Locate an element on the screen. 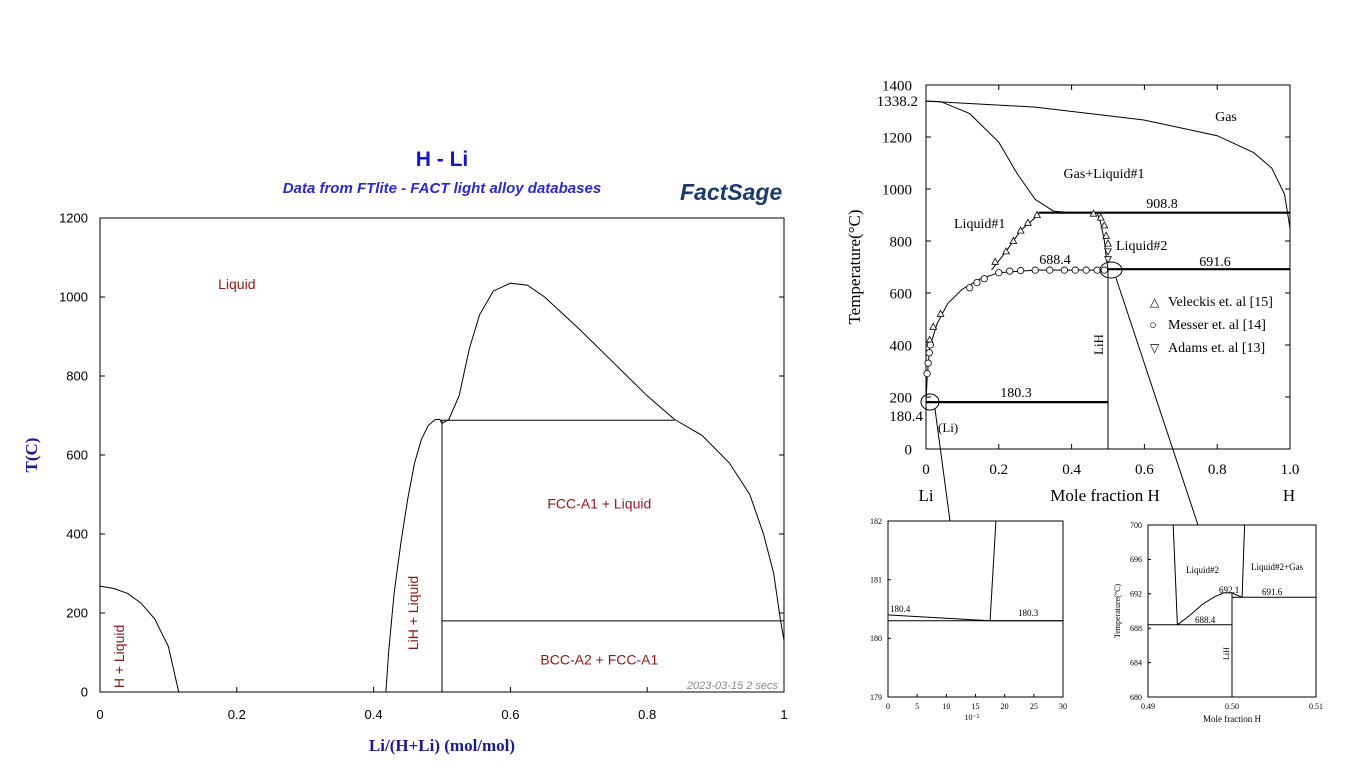 The width and height of the screenshot is (1345, 771). y-tick-label: 688 is located at coordinates (1136, 628).